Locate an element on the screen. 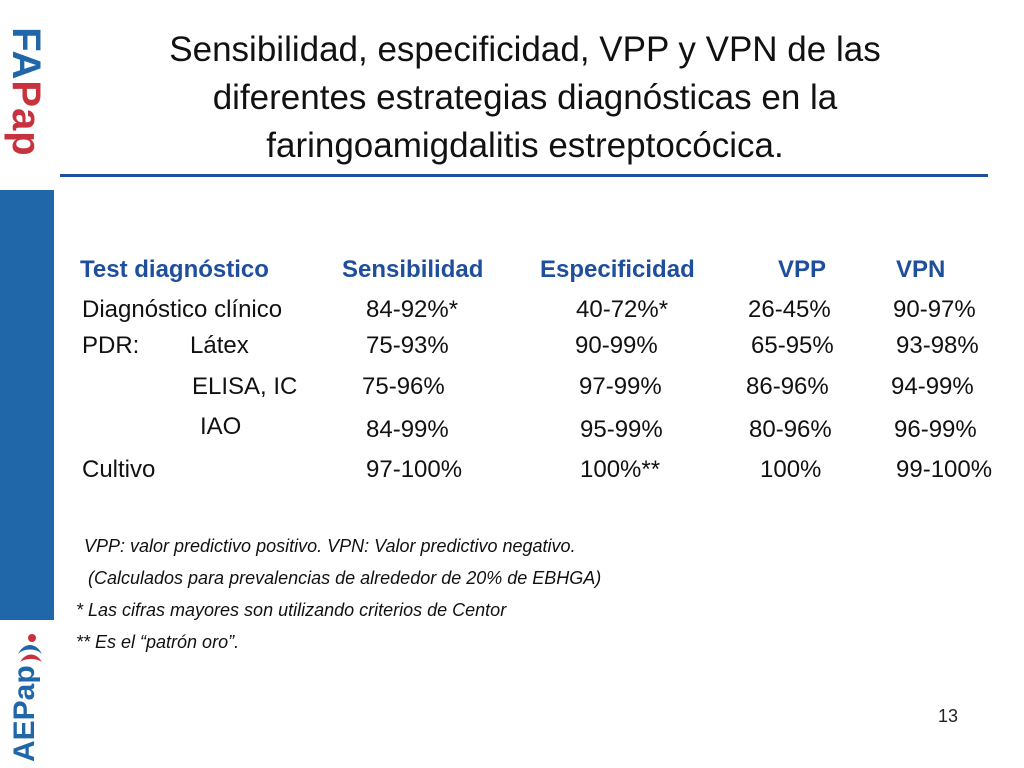 This screenshot has width=1024, height=768. row1-test: Diagnóstico clínico is located at coordinates (182, 309).